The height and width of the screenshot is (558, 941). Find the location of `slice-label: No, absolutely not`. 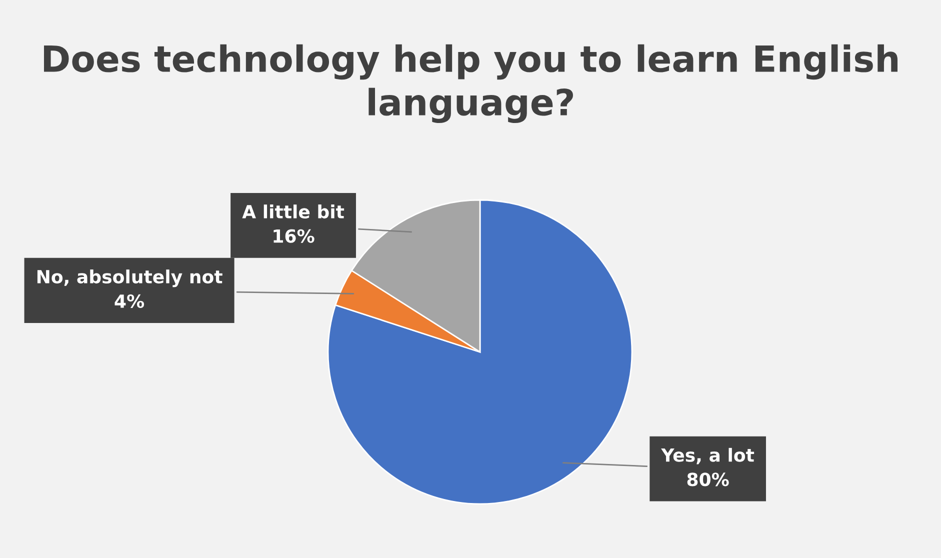

slice-label: No, absolutely not is located at coordinates (129, 279).